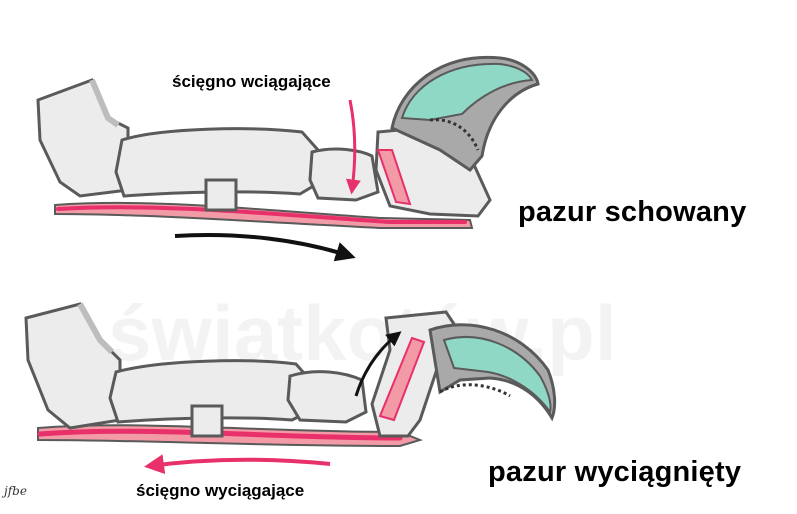 Image resolution: width=797 pixels, height=514 pixels. What do you see at coordinates (73, 366) in the screenshot?
I see `bottom-metacarpal-bone` at bounding box center [73, 366].